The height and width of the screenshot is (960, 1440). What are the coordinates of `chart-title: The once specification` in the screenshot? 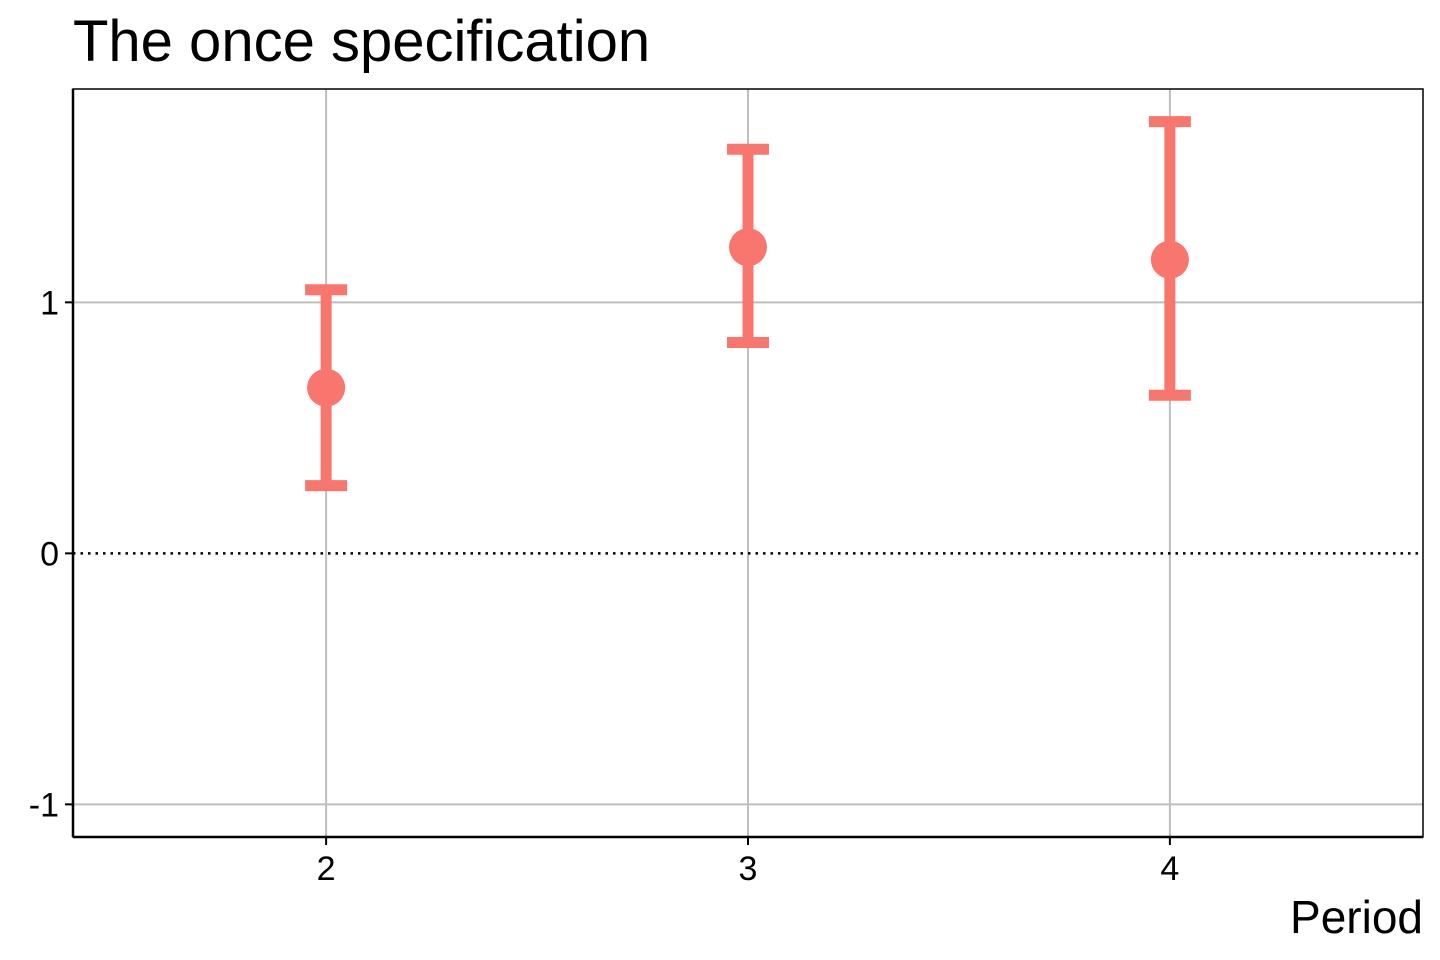 It's located at (361, 41).